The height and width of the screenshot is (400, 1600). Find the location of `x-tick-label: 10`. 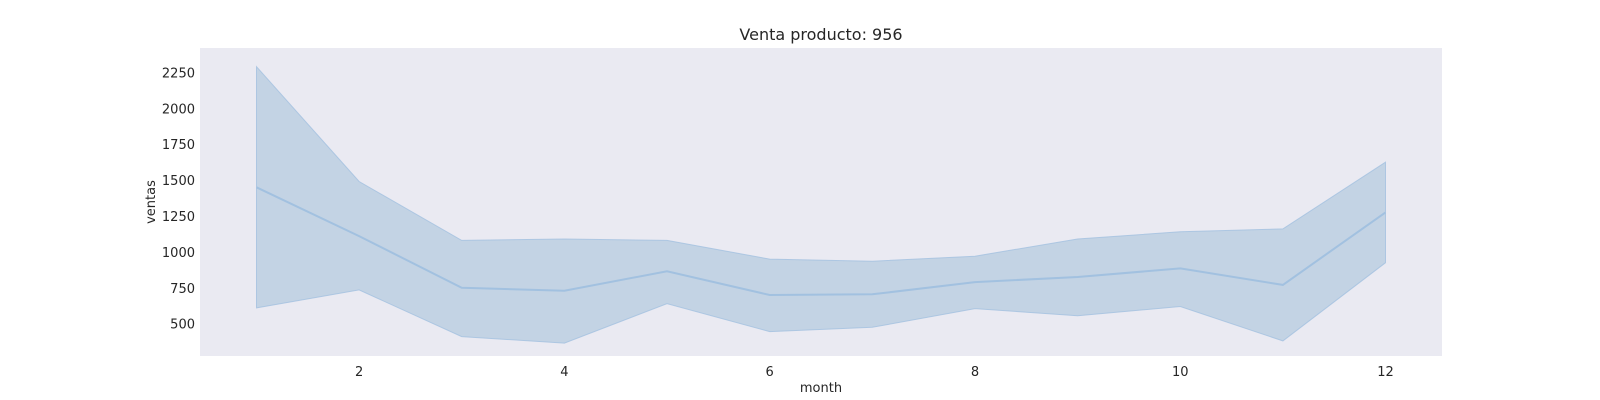

x-tick-label: 10 is located at coordinates (1180, 372).